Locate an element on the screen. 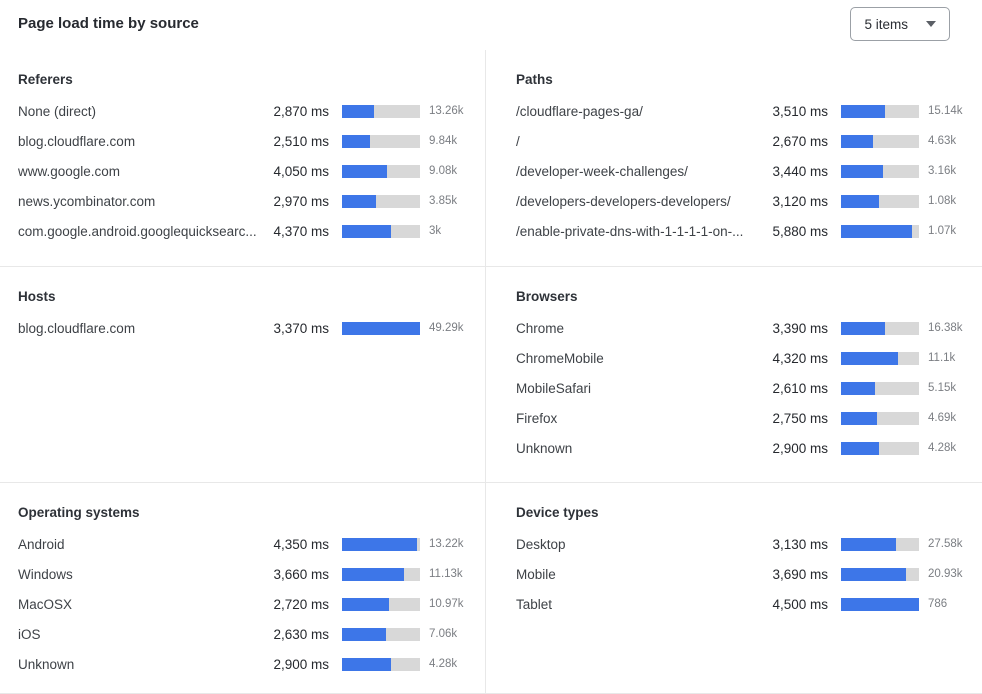 This screenshot has height=694, width=982. visit-count: 3.16k is located at coordinates (942, 171).